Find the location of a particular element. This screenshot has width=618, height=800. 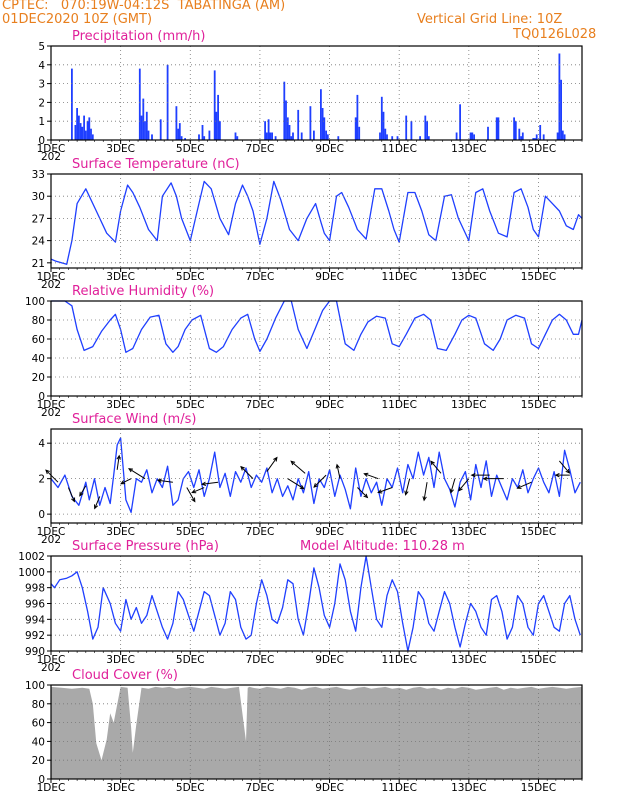

y-tick-label: 998 is located at coordinates (35, 589).